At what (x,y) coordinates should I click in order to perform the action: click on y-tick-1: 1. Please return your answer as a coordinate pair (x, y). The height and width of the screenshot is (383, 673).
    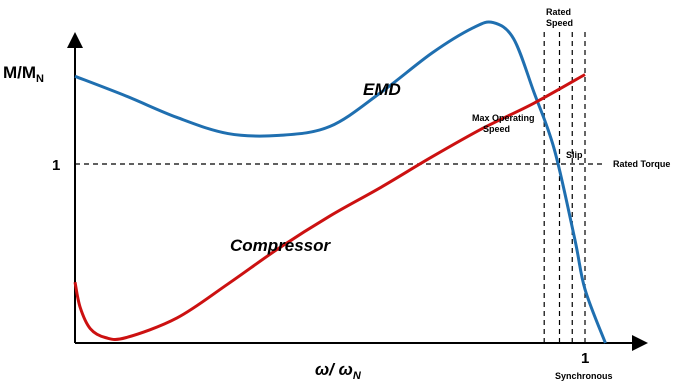
    Looking at the image, I should click on (56, 165).